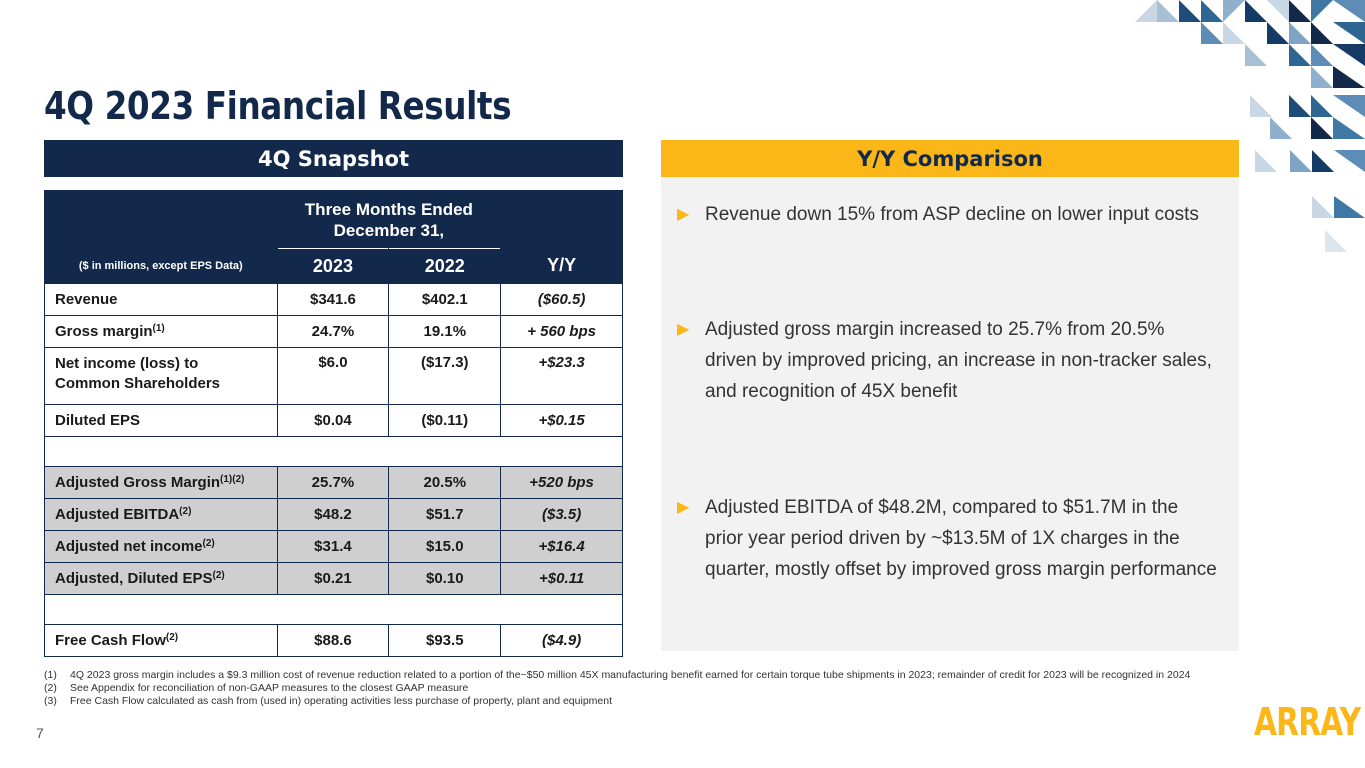 Image resolution: width=1365 pixels, height=768 pixels. I want to click on snapshot-header: 4Q Snapshot, so click(333, 158).